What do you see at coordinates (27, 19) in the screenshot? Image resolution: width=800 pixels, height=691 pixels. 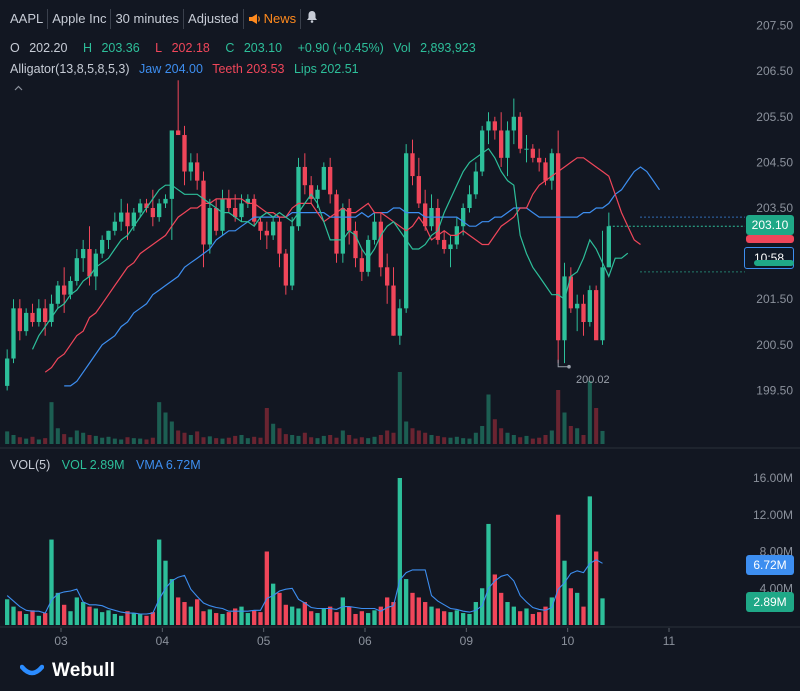 I see `symbol-label: AAPL` at bounding box center [27, 19].